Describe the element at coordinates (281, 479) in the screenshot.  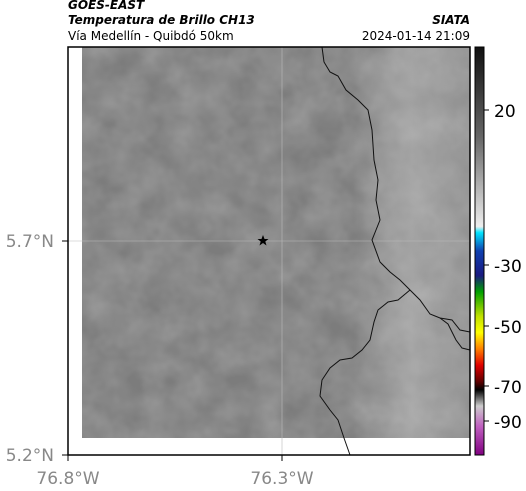
I see `lon-label: 76.3°W` at that location.